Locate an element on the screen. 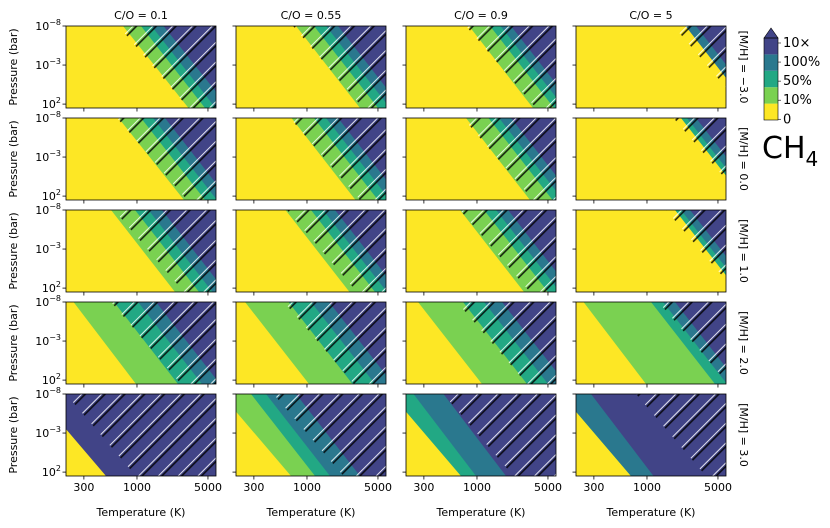 The height and width of the screenshot is (528, 830). species-label: CH4 is located at coordinates (790, 151).